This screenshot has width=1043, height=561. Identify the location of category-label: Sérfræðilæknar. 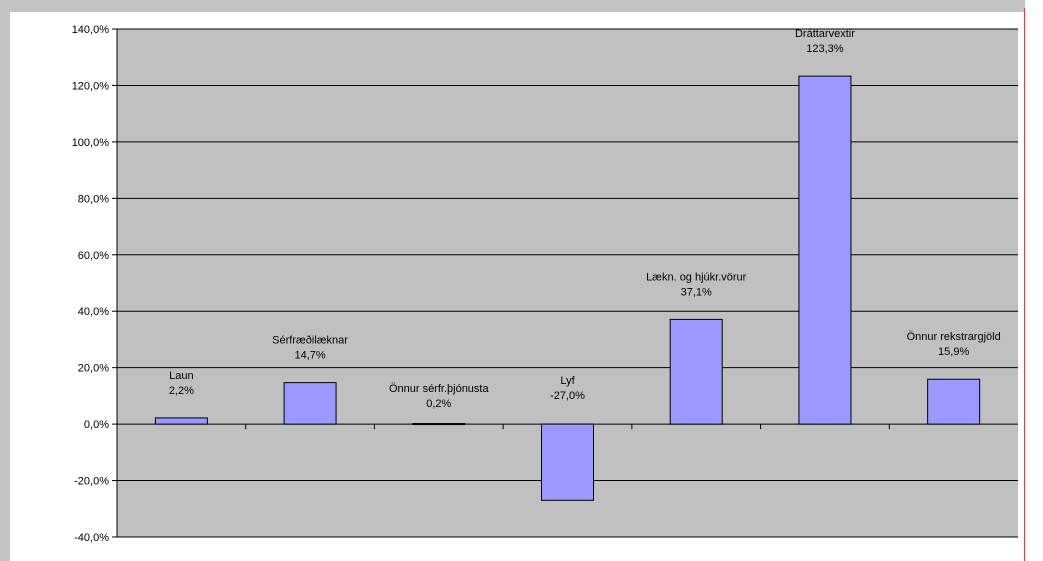
(310, 341).